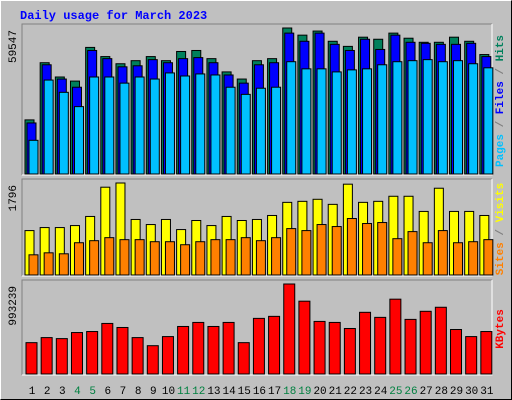 This screenshot has width=512, height=400. What do you see at coordinates (381, 392) in the screenshot?
I see `x-tick-label: 24` at bounding box center [381, 392].